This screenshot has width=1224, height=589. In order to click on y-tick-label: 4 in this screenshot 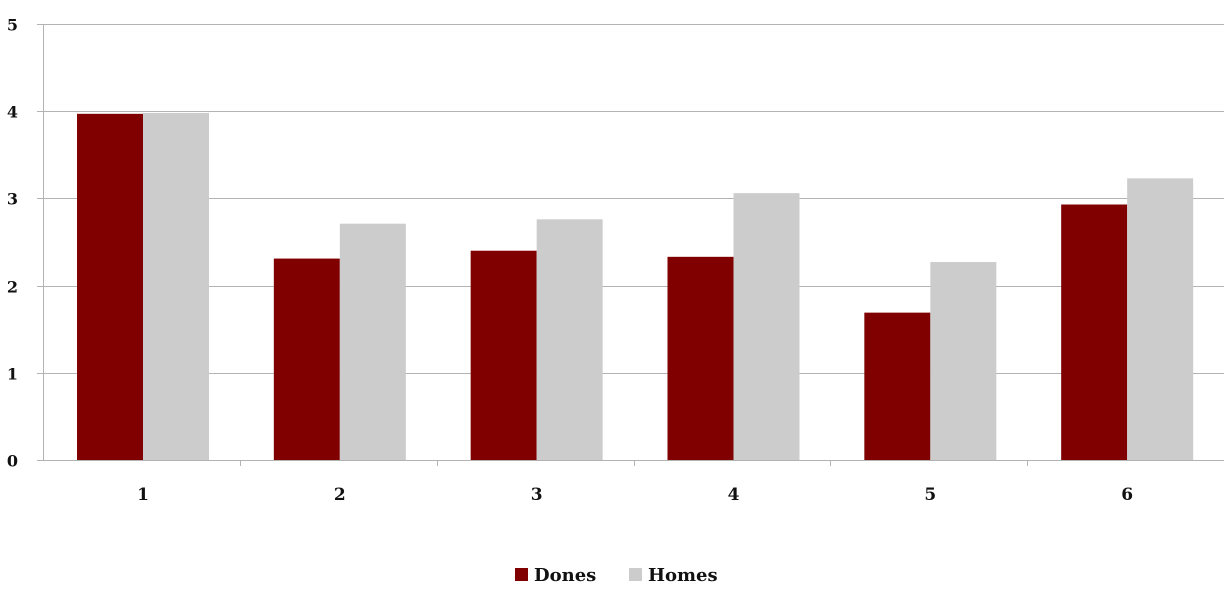, I will do `click(12, 112)`.